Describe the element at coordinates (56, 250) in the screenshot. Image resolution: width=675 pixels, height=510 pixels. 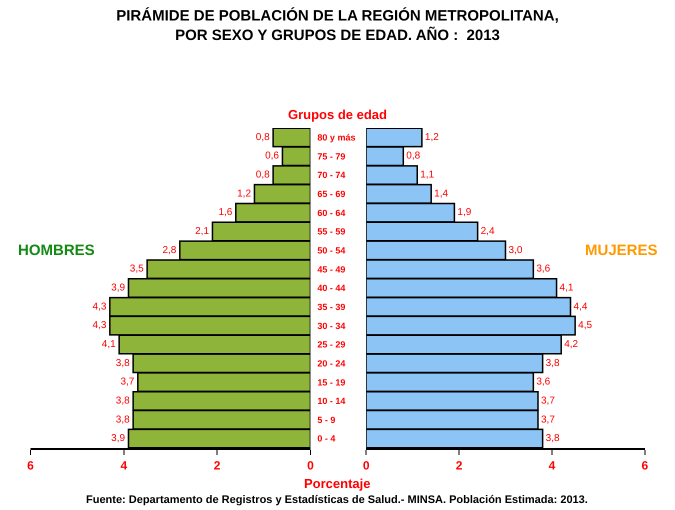
I see `text: HOMBRES` at that location.